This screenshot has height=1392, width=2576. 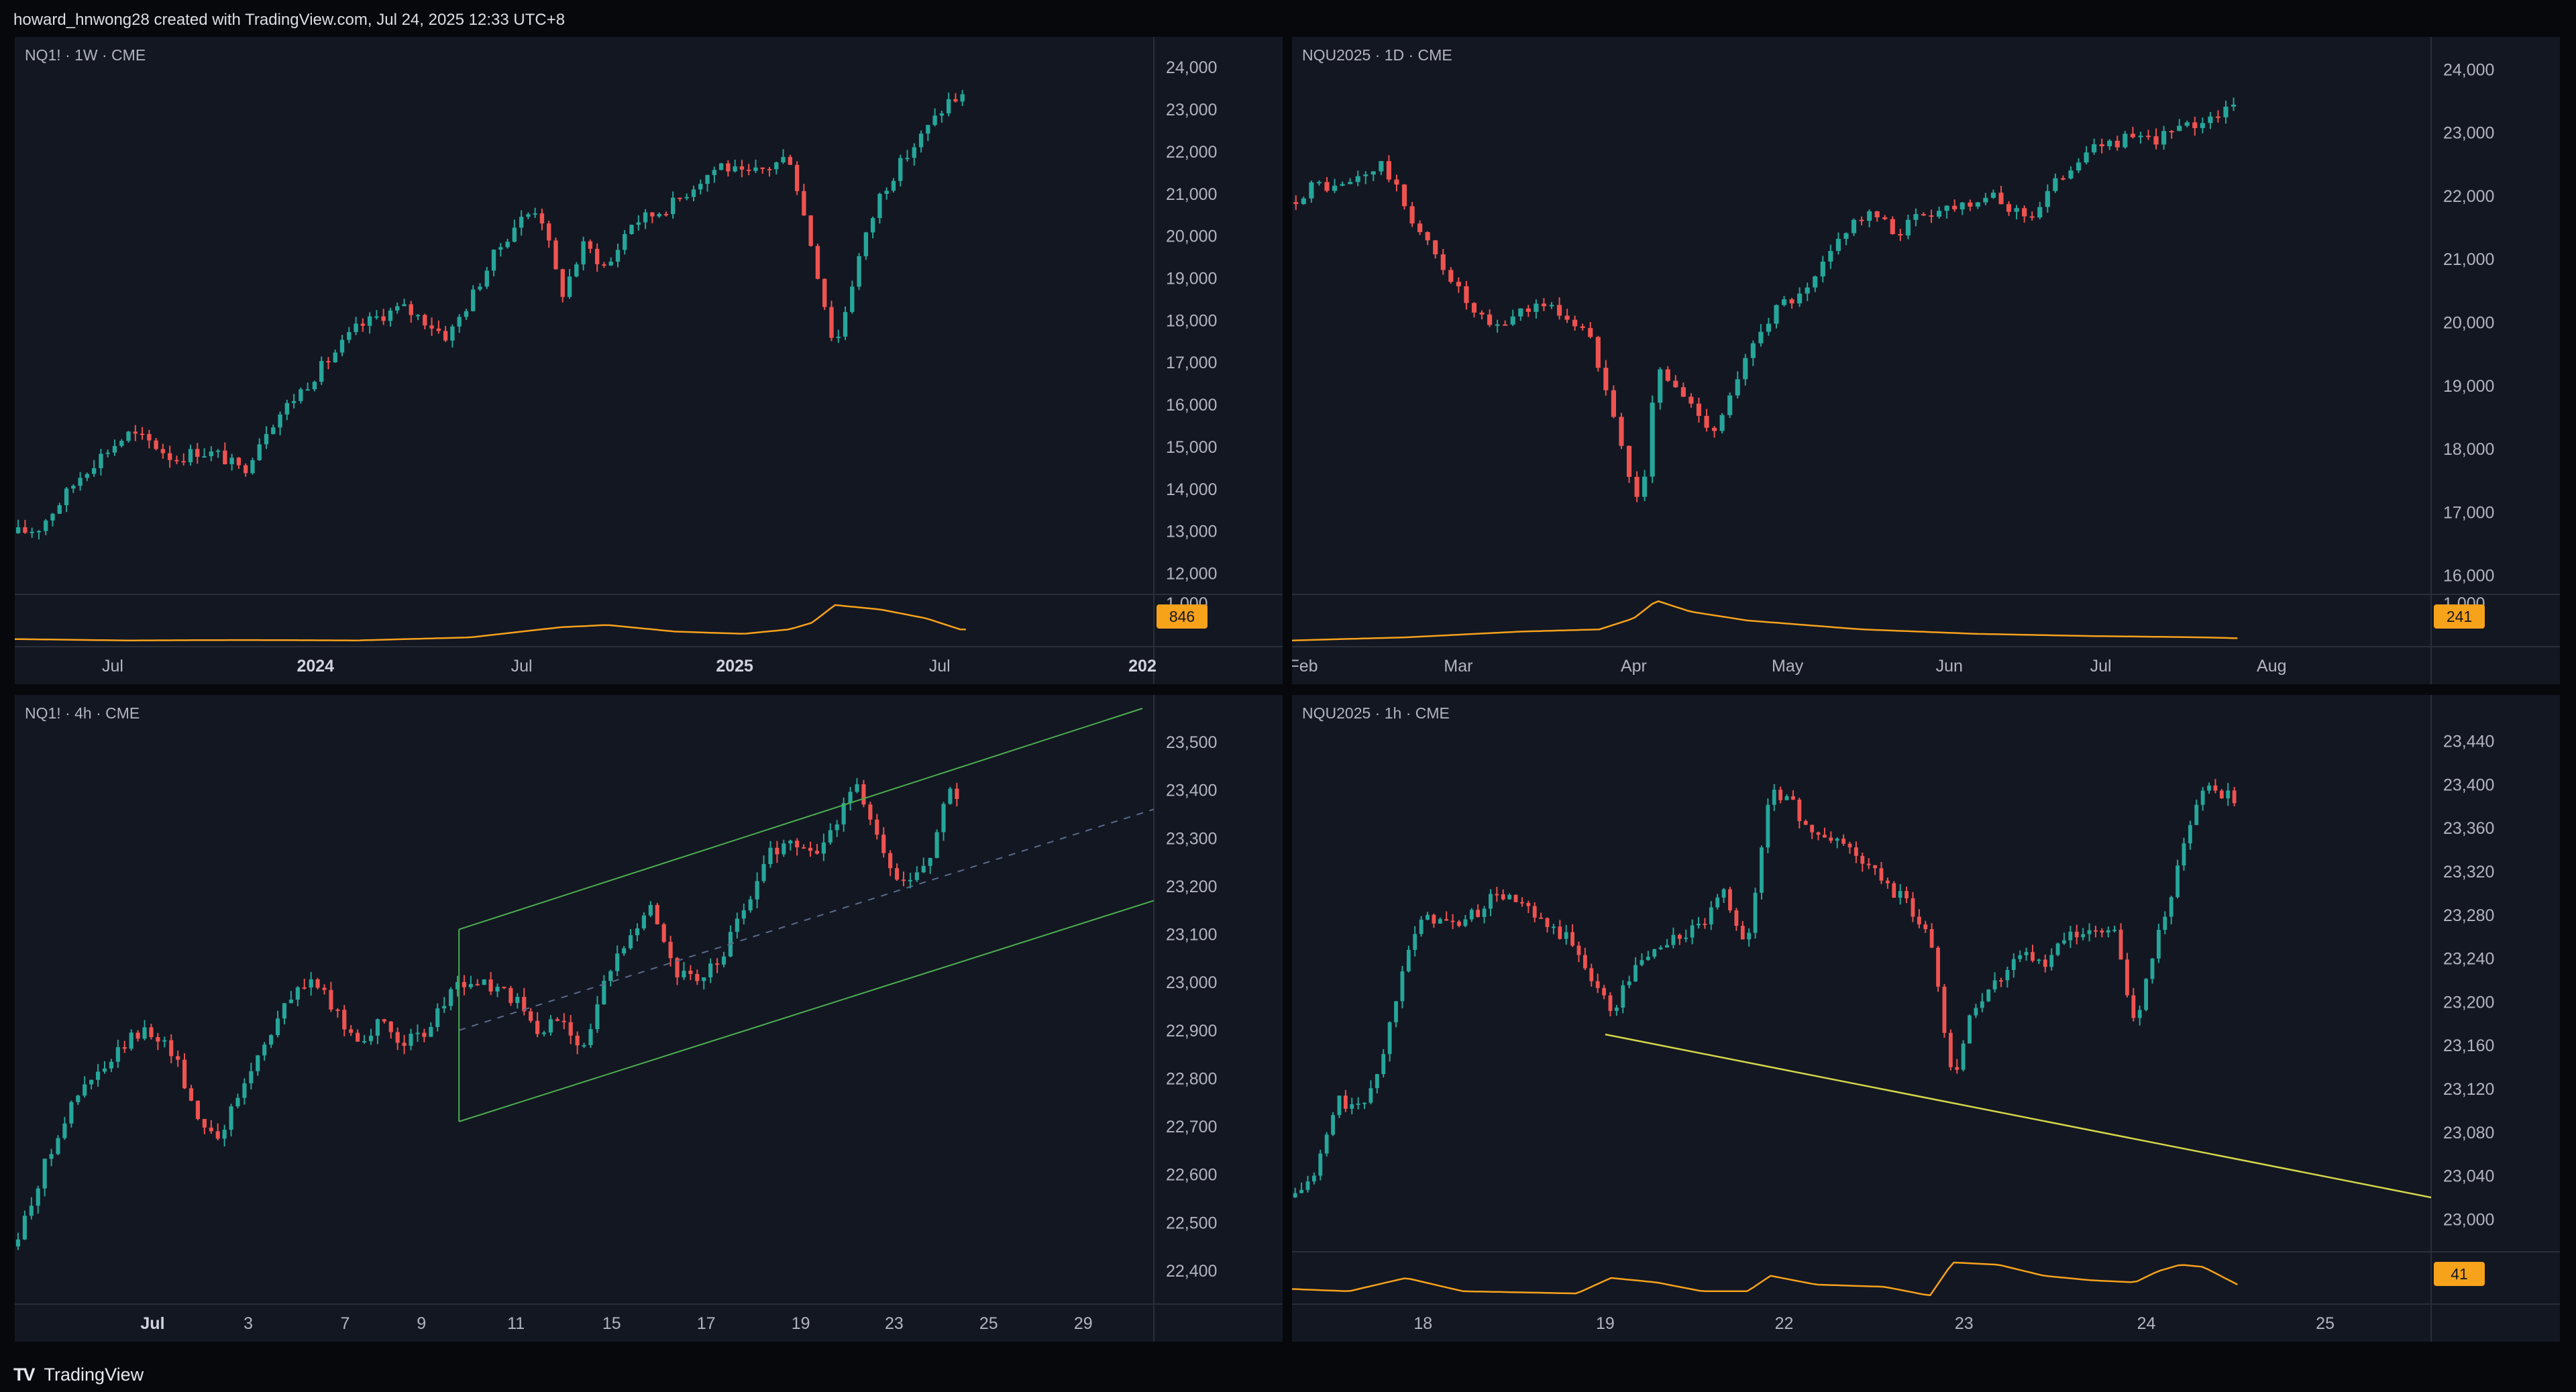 What do you see at coordinates (1191, 886) in the screenshot?
I see `price-tick-label: 23,200` at bounding box center [1191, 886].